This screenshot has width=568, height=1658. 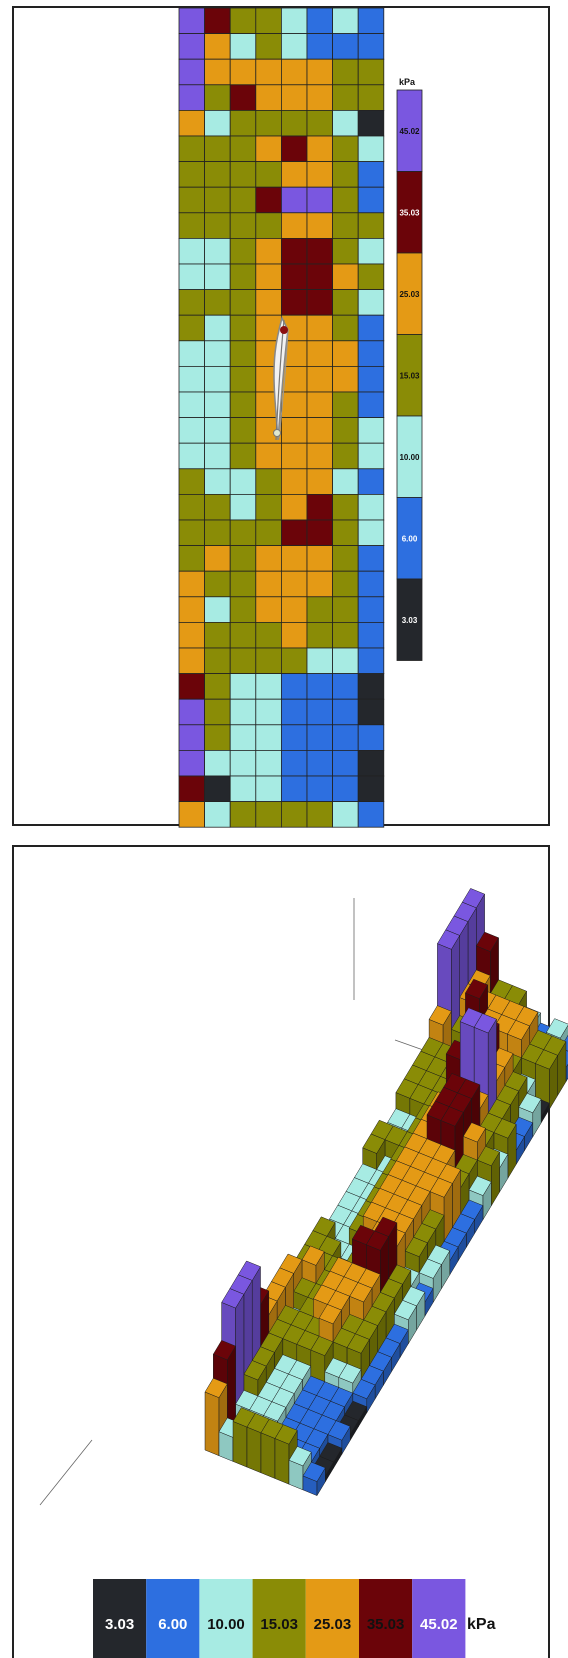 I want to click on legend-label: 10.00, so click(x=409, y=457).